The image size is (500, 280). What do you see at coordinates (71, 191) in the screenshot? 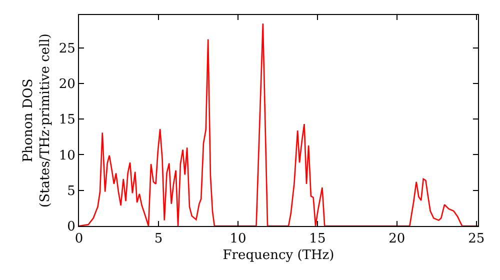
I see `y-tick-label: 5` at bounding box center [71, 191].